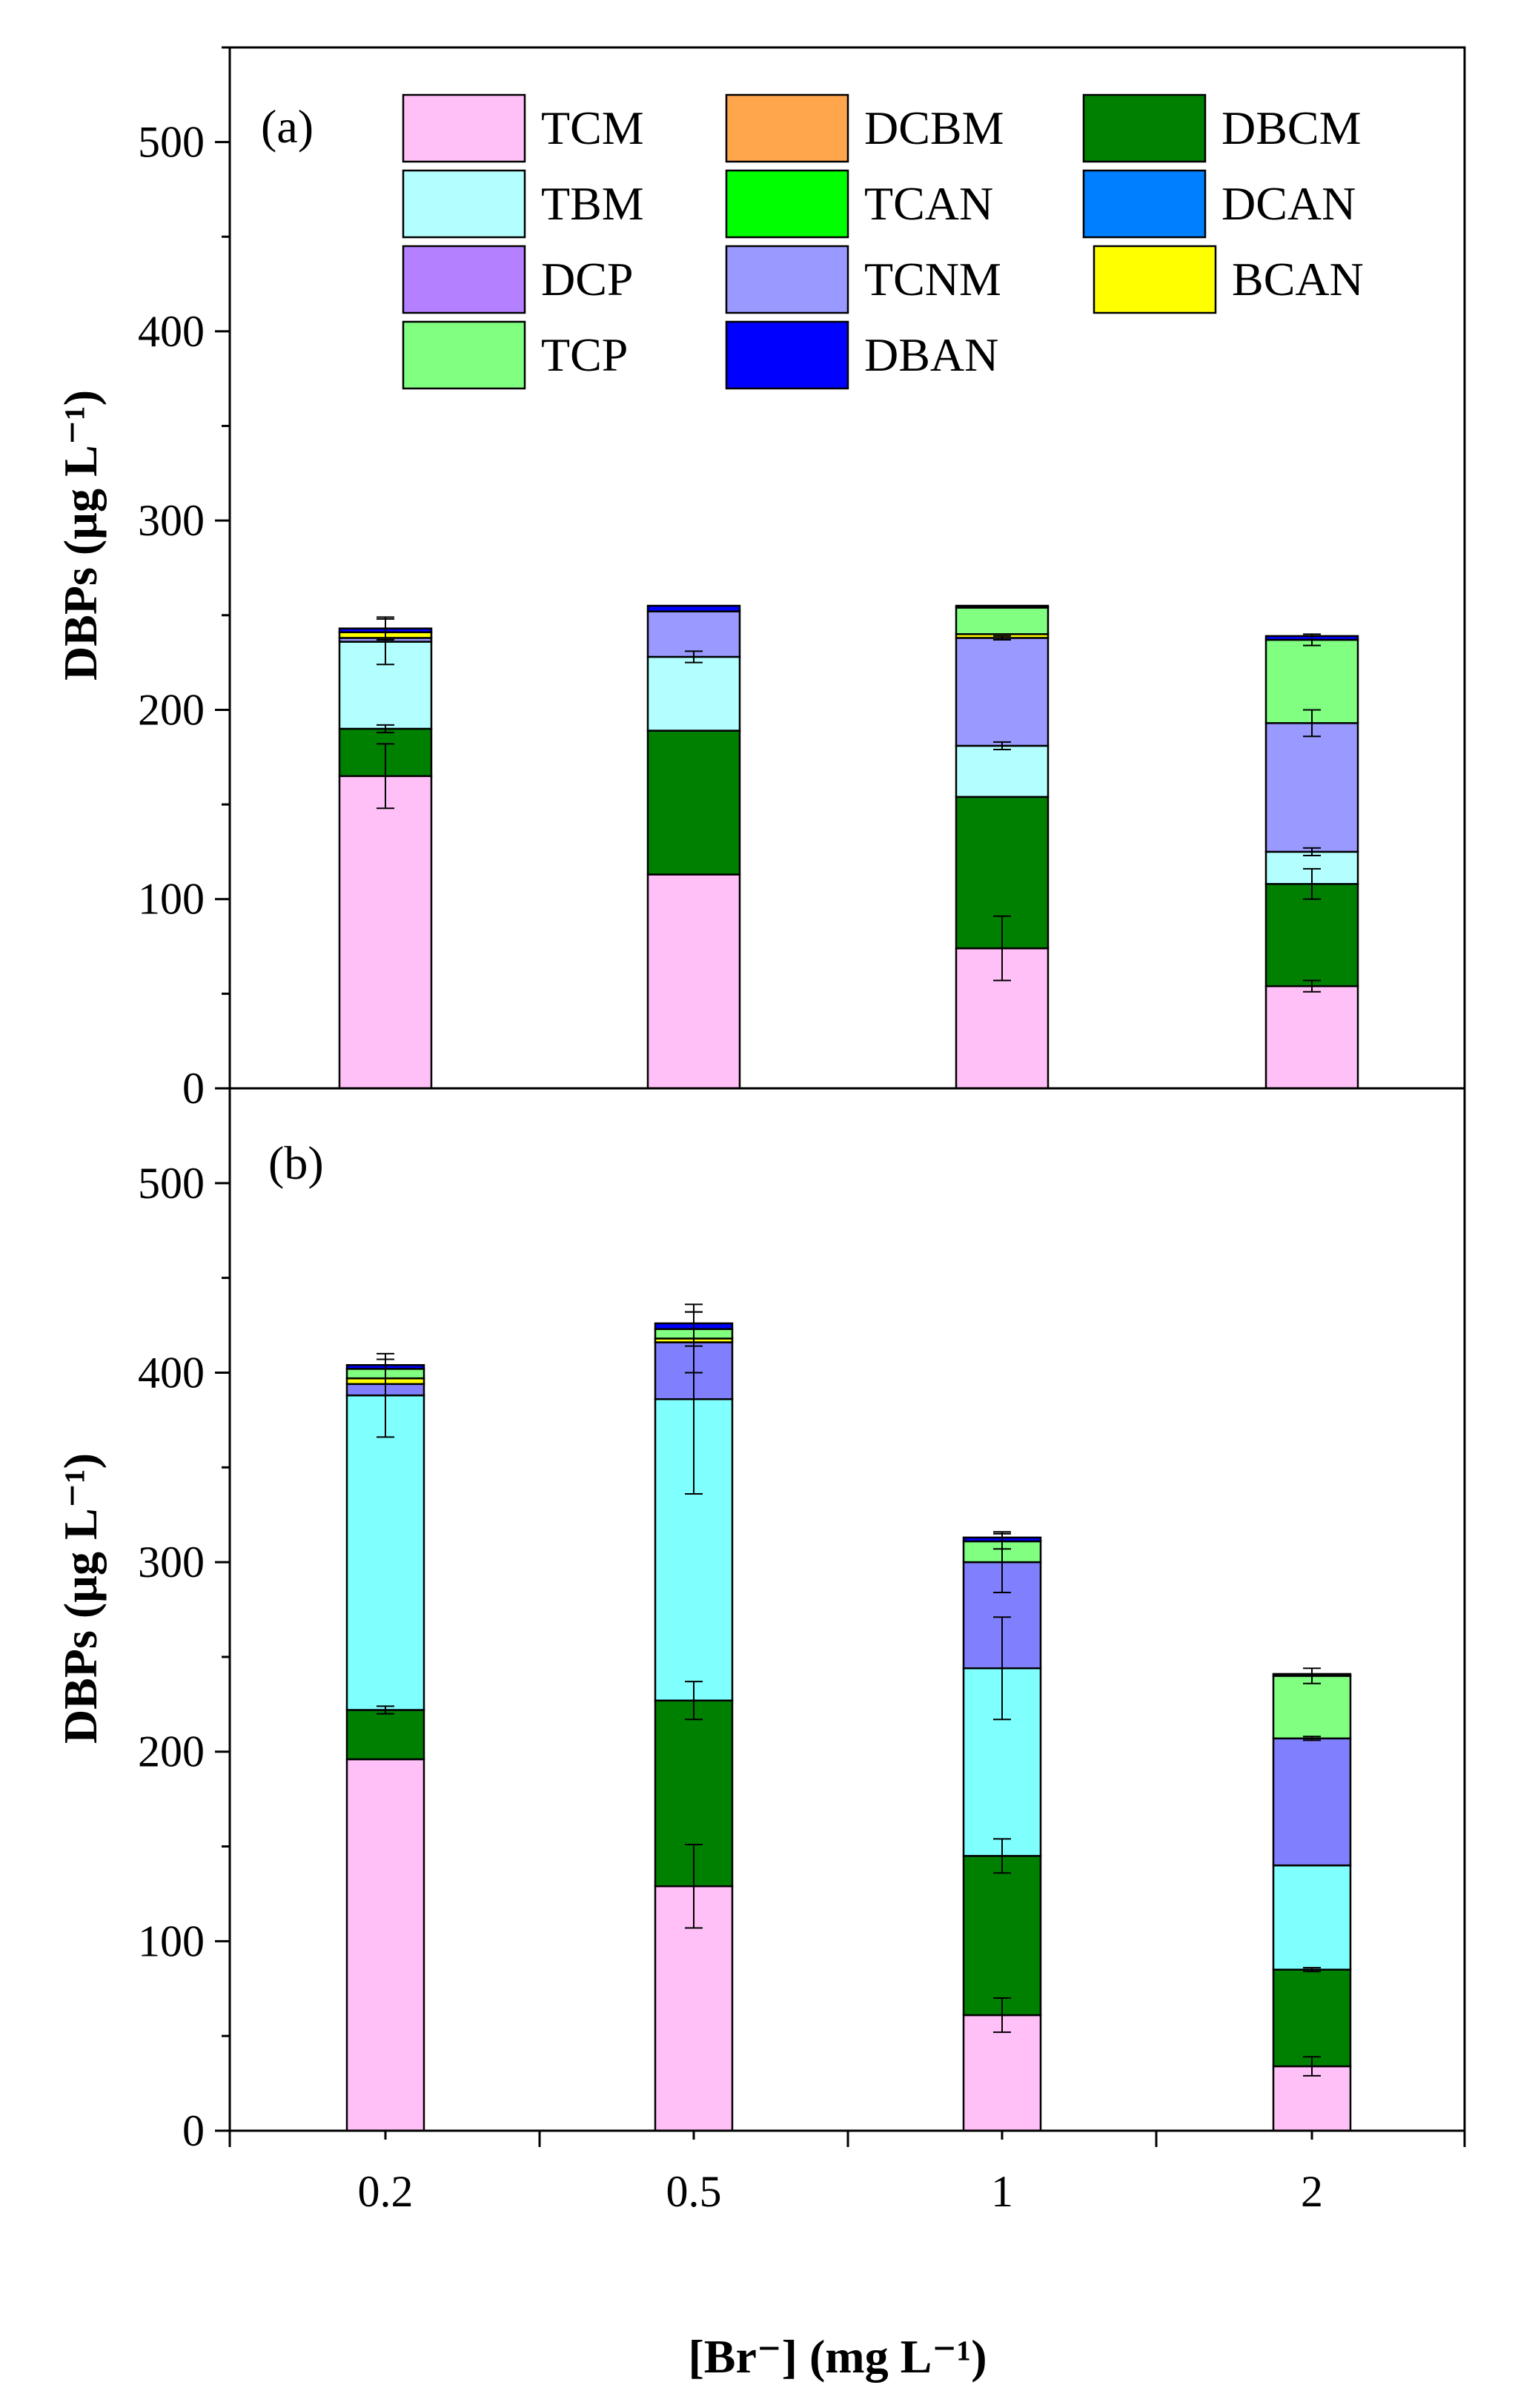  What do you see at coordinates (1144, 128) in the screenshot?
I see `legend-swatch-dbcm` at bounding box center [1144, 128].